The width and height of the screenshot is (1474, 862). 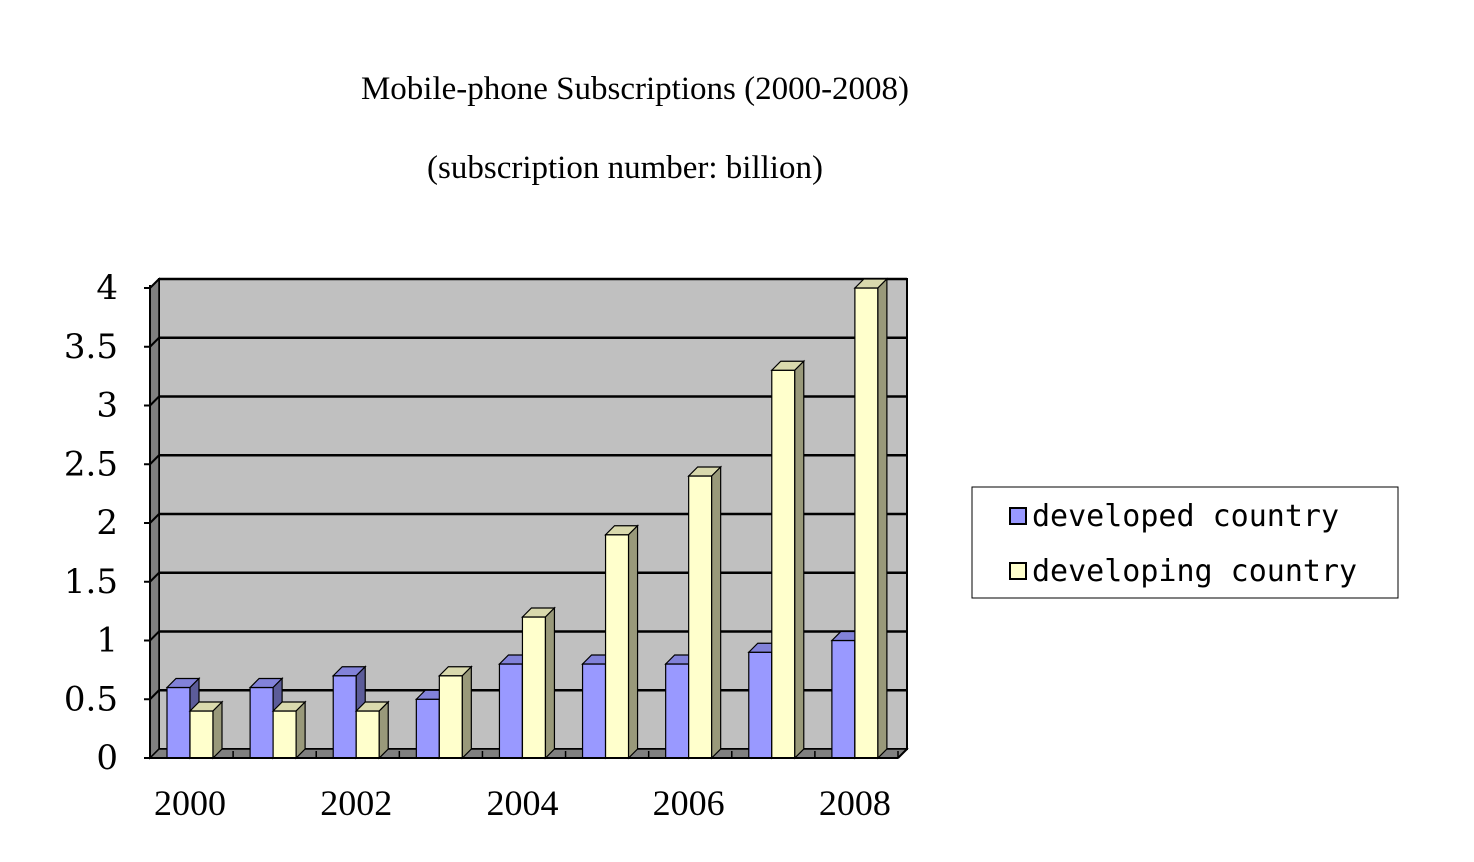 I want to click on chart-subtitle: (subscription number: billion), so click(x=625, y=168).